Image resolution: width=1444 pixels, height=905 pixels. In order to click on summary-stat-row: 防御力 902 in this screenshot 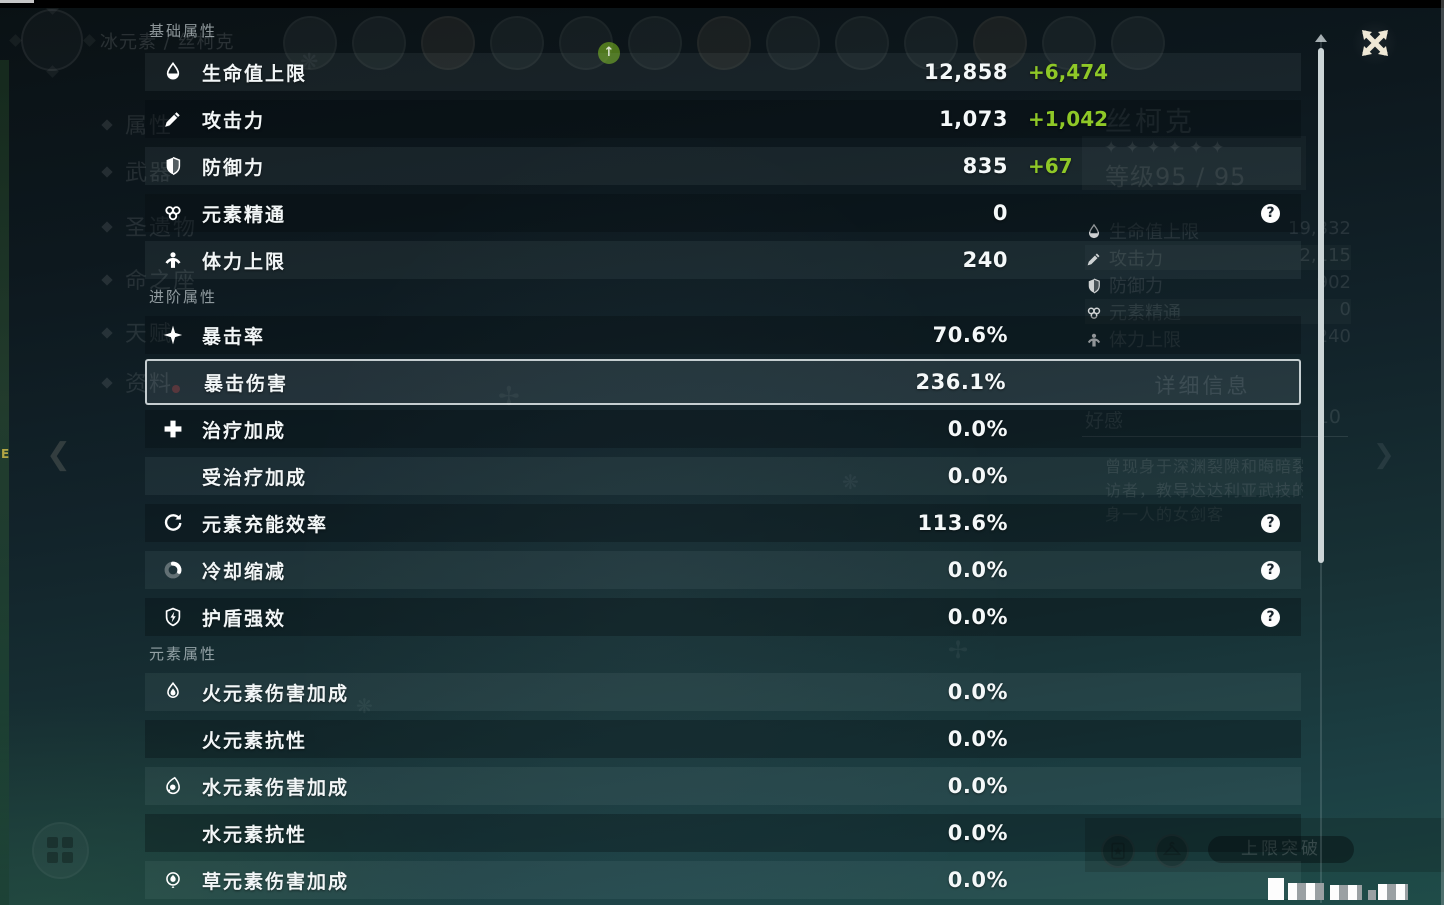, I will do `click(1218, 284)`.